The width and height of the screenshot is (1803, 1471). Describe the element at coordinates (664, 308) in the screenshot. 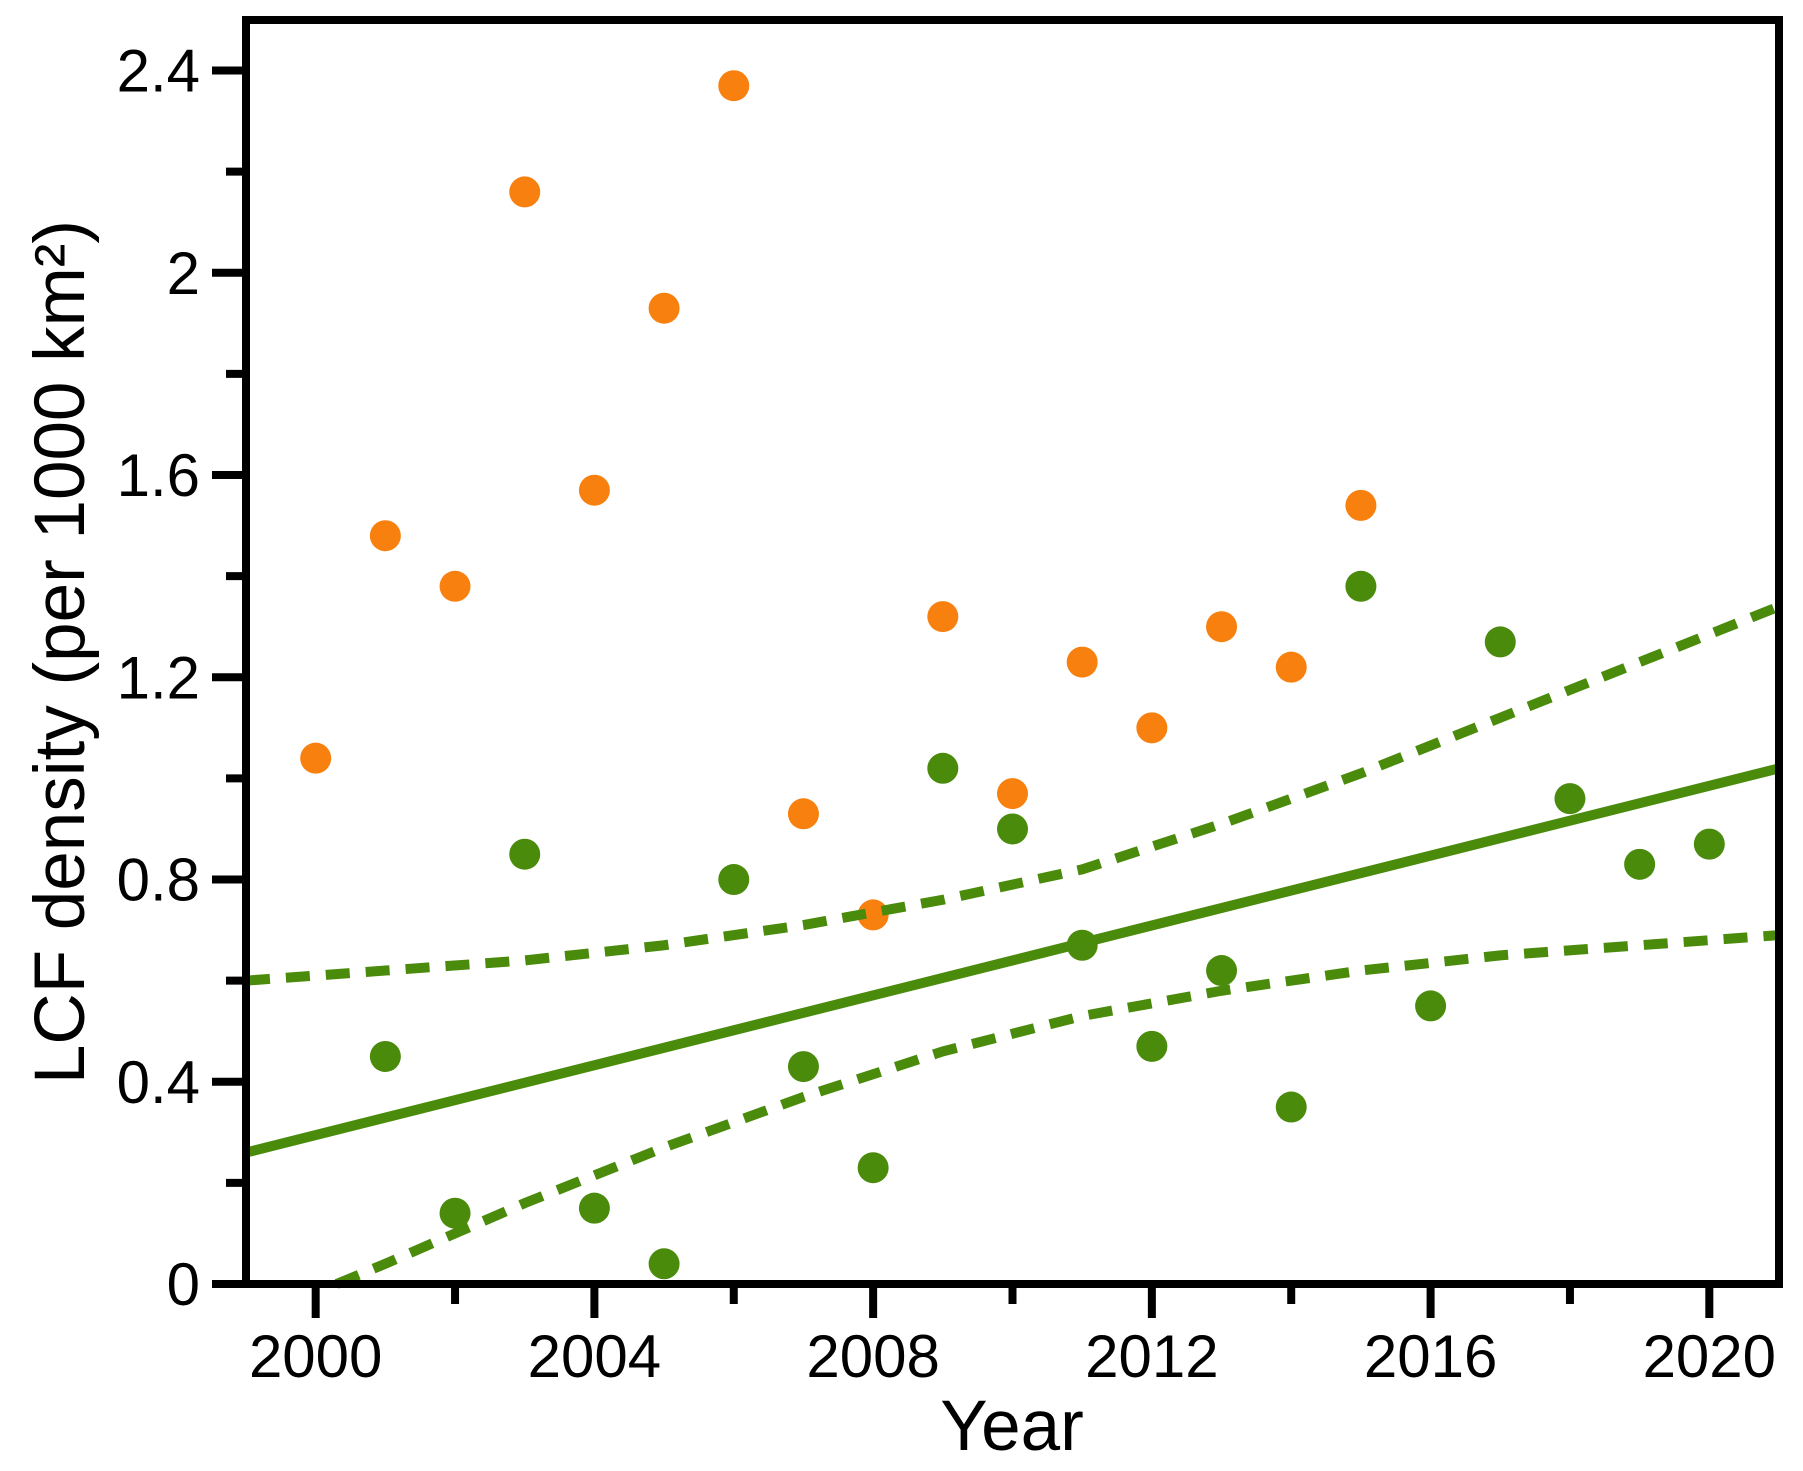

I see `point-lcf-density-orange-2005` at that location.